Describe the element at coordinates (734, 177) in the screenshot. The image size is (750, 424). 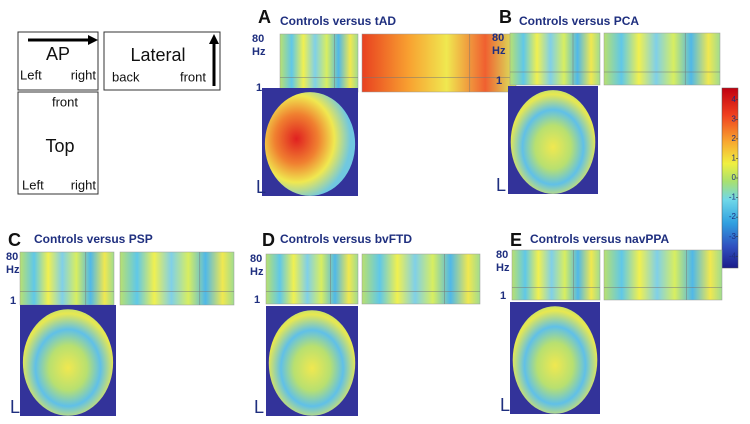
I see `colorbar-tick-label: 0` at that location.